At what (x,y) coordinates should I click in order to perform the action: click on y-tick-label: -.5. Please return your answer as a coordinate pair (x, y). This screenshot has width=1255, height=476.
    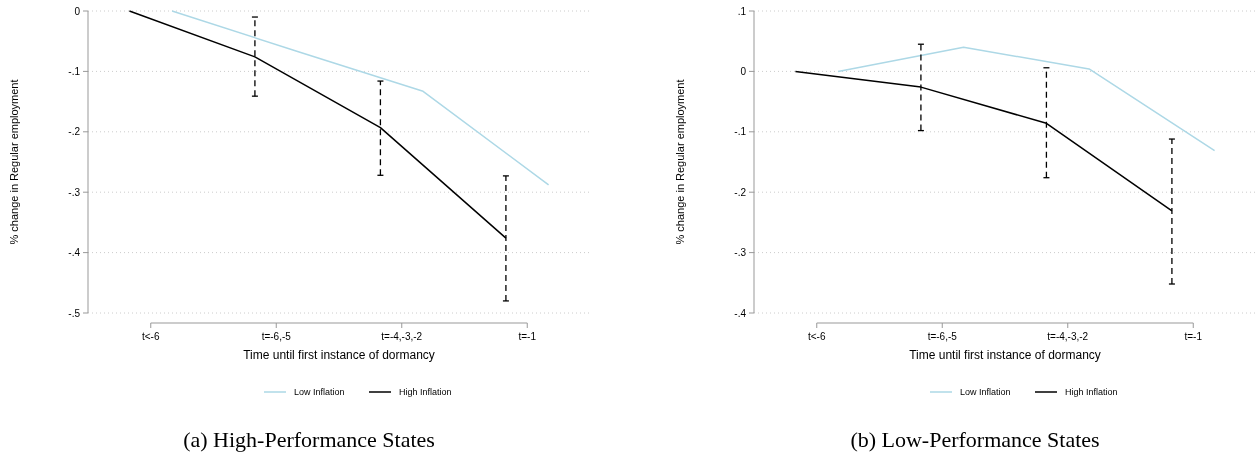
    Looking at the image, I should click on (74, 313).